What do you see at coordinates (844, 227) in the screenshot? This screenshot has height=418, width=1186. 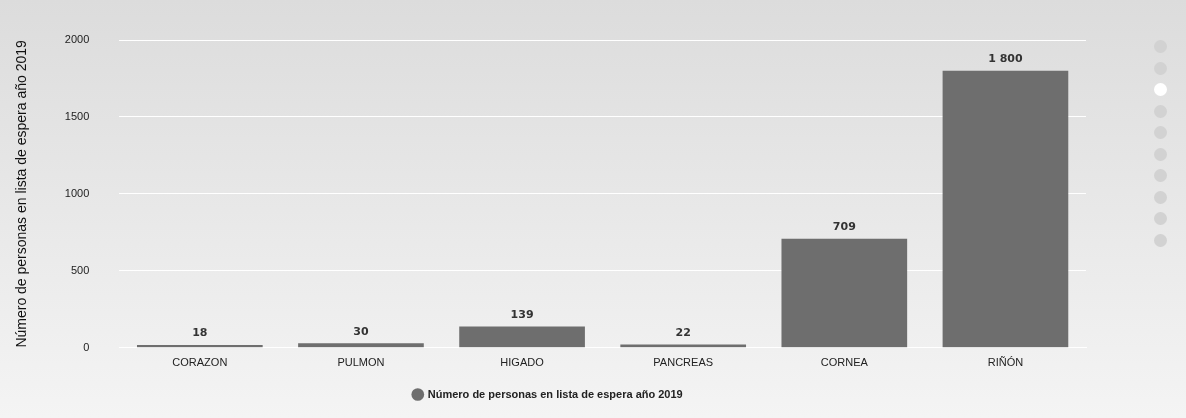 I see `data-label: 709` at bounding box center [844, 227].